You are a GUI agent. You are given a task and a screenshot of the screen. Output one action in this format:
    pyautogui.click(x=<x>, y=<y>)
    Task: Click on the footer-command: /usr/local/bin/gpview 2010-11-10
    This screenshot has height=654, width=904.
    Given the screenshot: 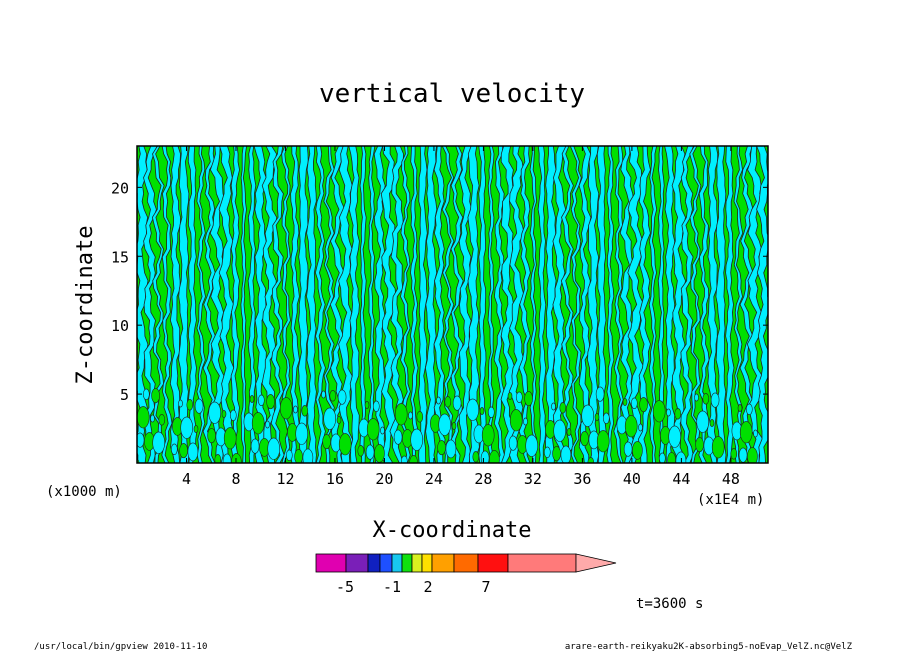 What is the action you would take?
    pyautogui.click(x=121, y=647)
    